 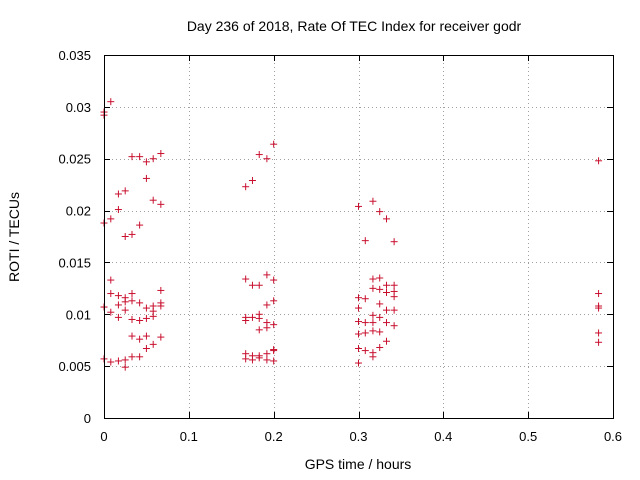 I want to click on y-tick-label: 0.015, so click(x=74, y=262).